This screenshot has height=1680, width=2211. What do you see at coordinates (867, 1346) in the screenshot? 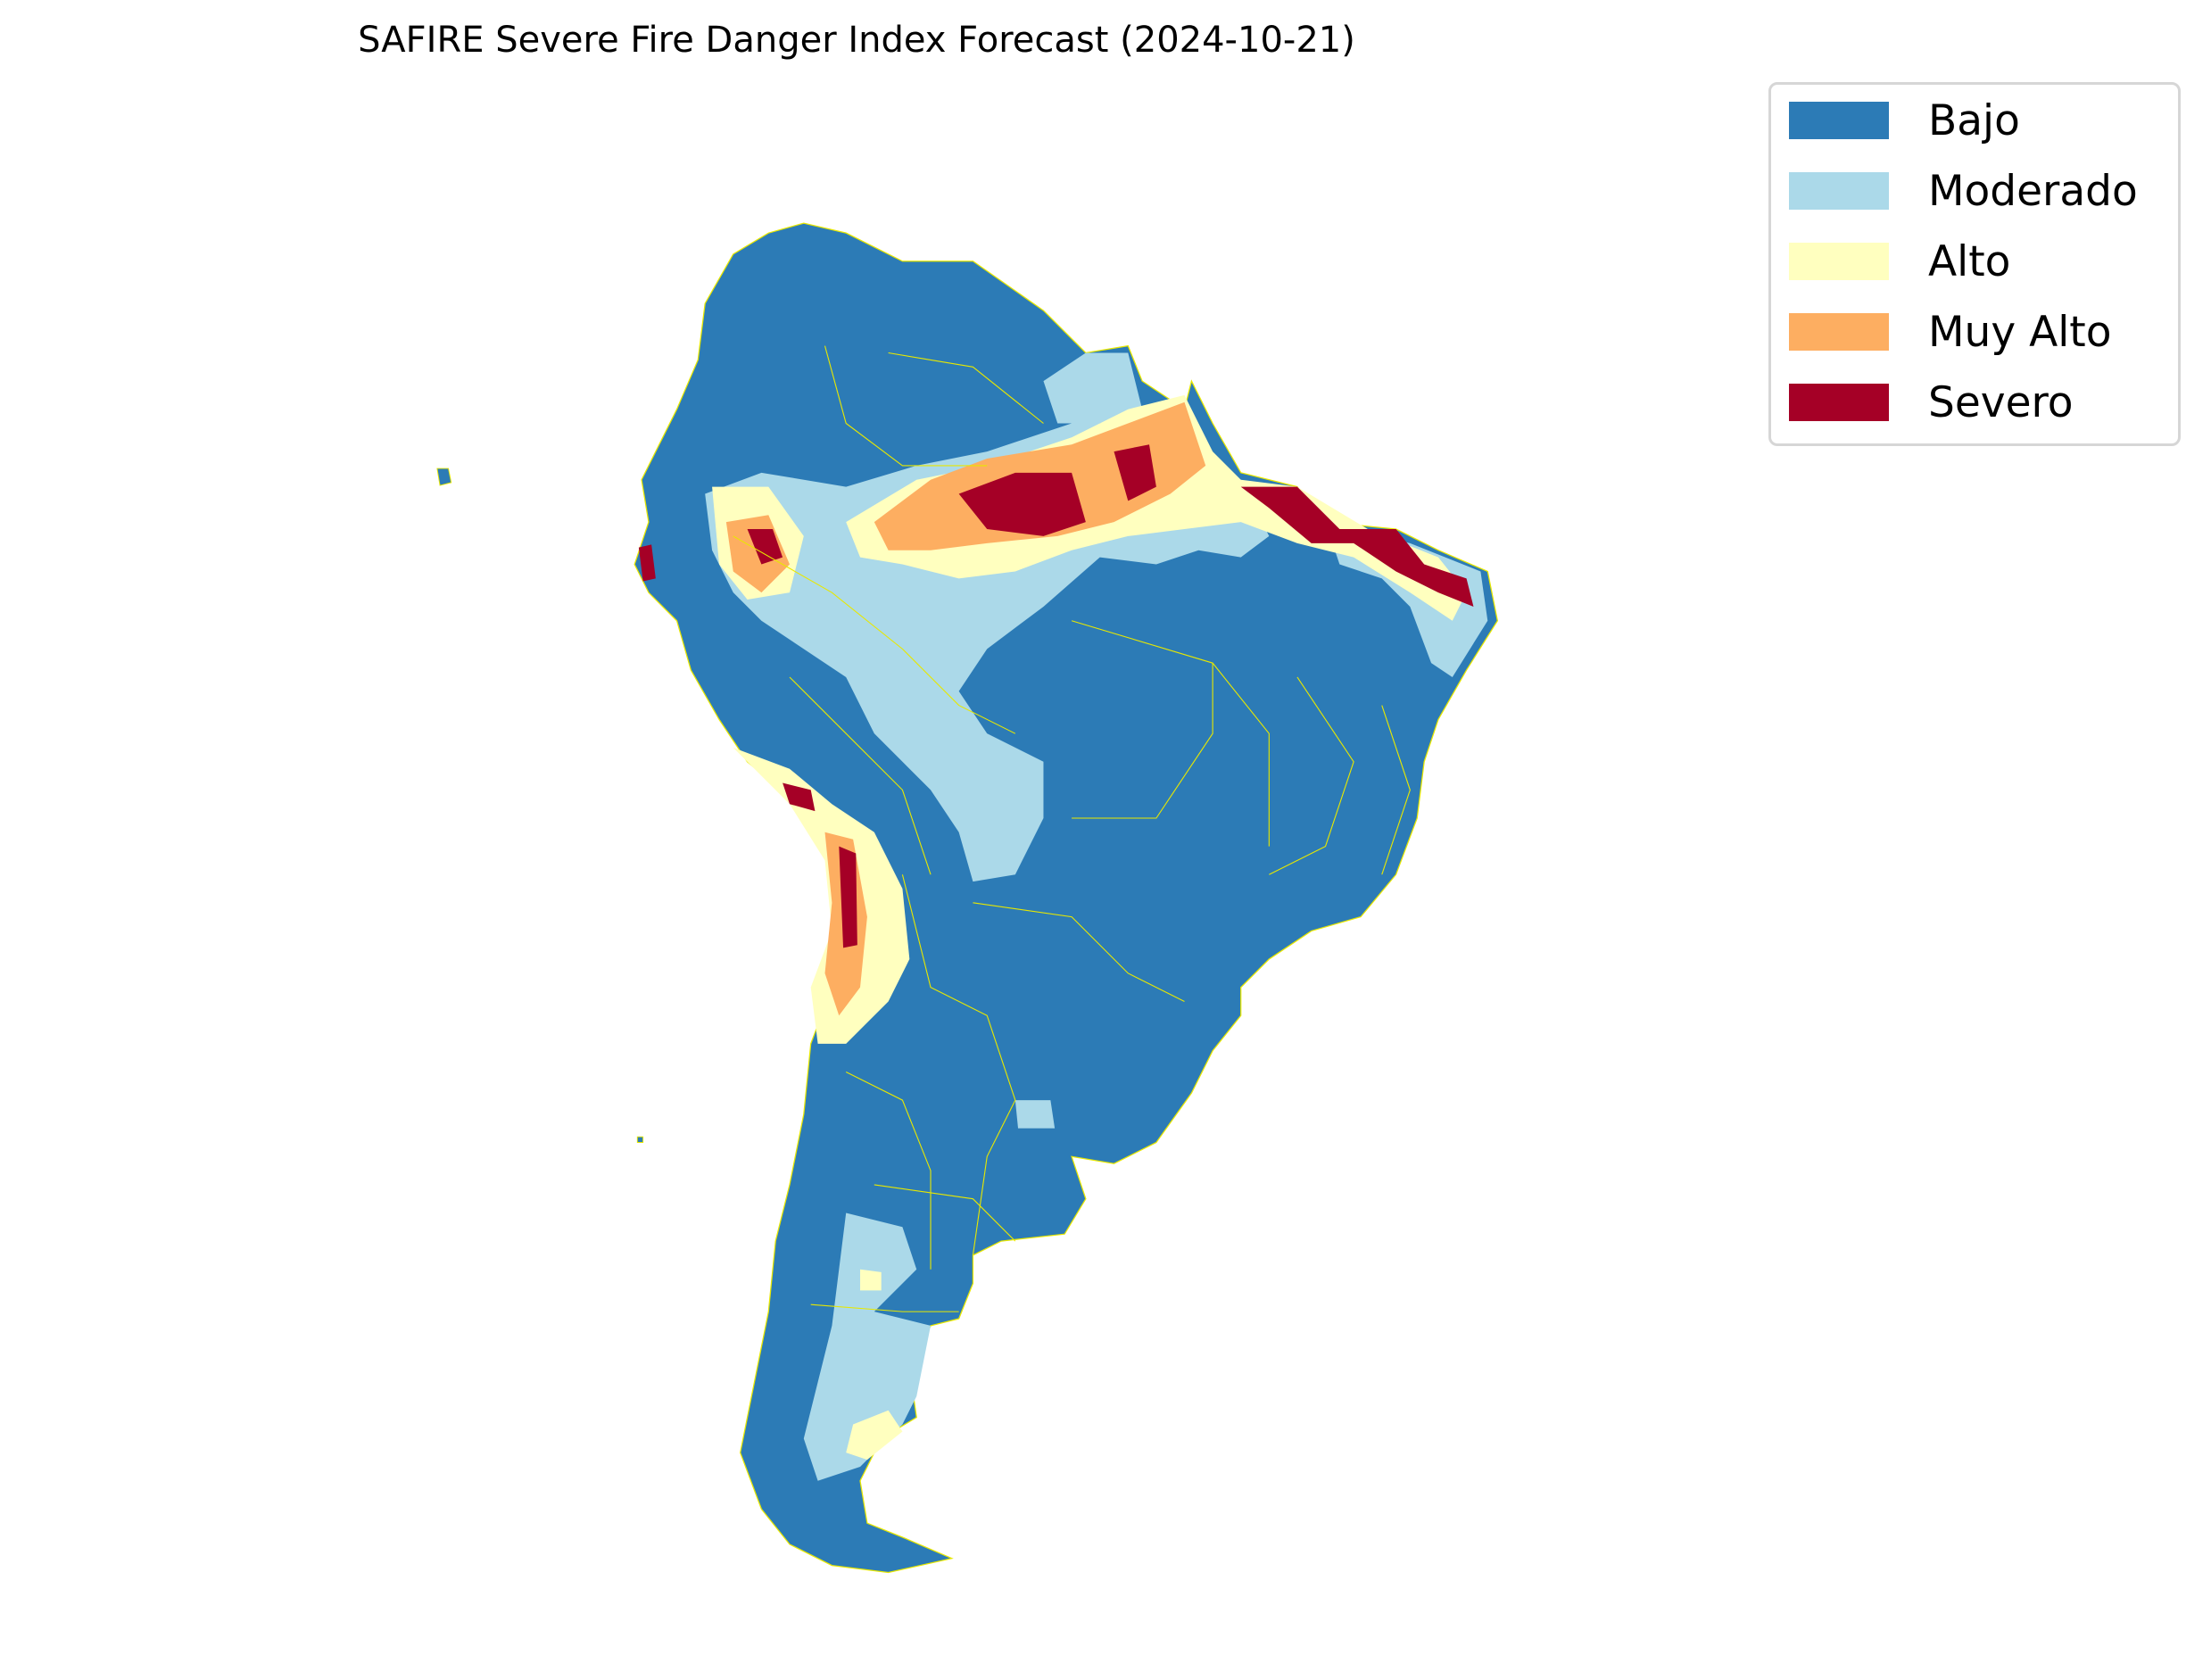
I see `region-moderado-patagonia` at bounding box center [867, 1346].